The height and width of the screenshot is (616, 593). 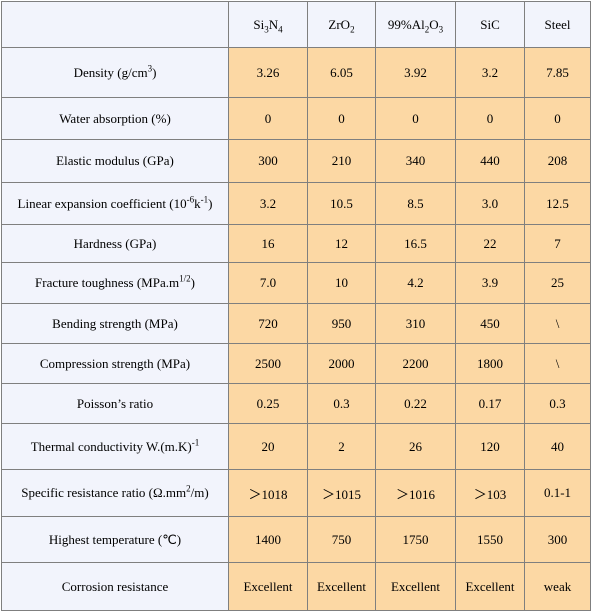 What do you see at coordinates (427, 29) in the screenshot?
I see `subscript: 2` at bounding box center [427, 29].